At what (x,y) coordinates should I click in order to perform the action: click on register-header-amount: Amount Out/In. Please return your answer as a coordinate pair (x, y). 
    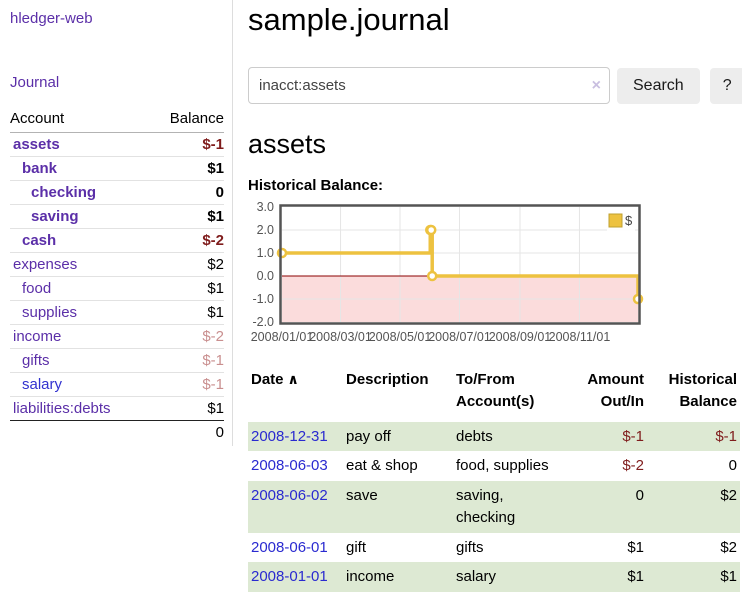
    Looking at the image, I should click on (612, 393).